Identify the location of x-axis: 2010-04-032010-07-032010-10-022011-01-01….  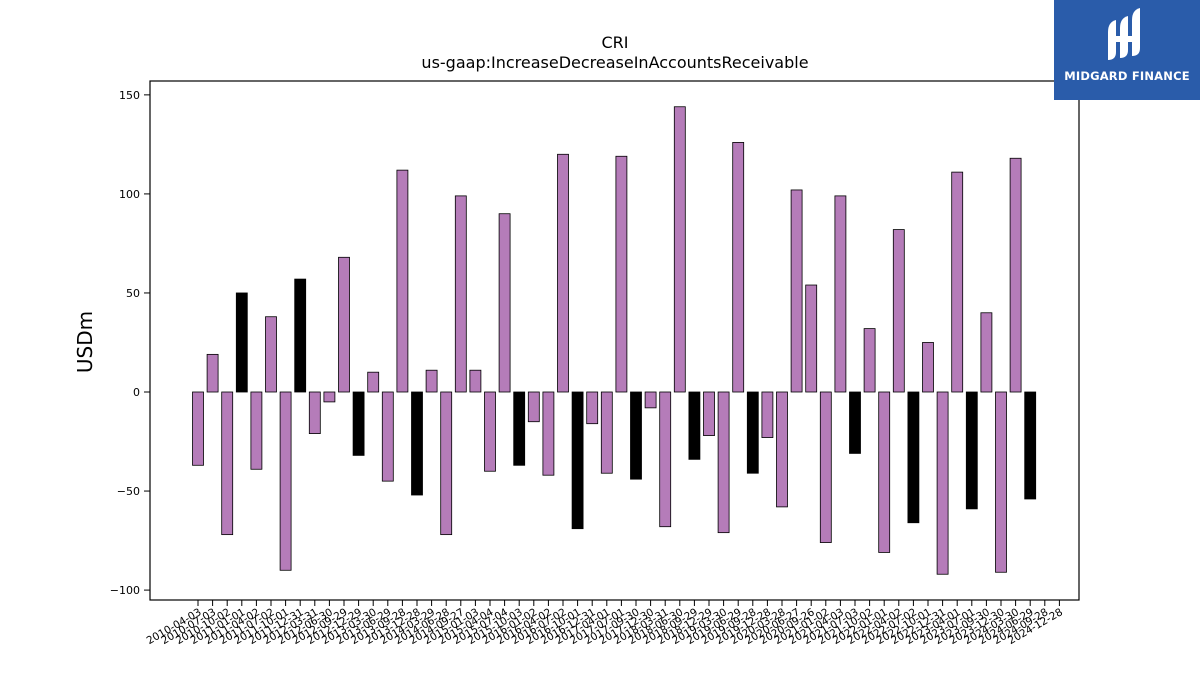
(605, 623).